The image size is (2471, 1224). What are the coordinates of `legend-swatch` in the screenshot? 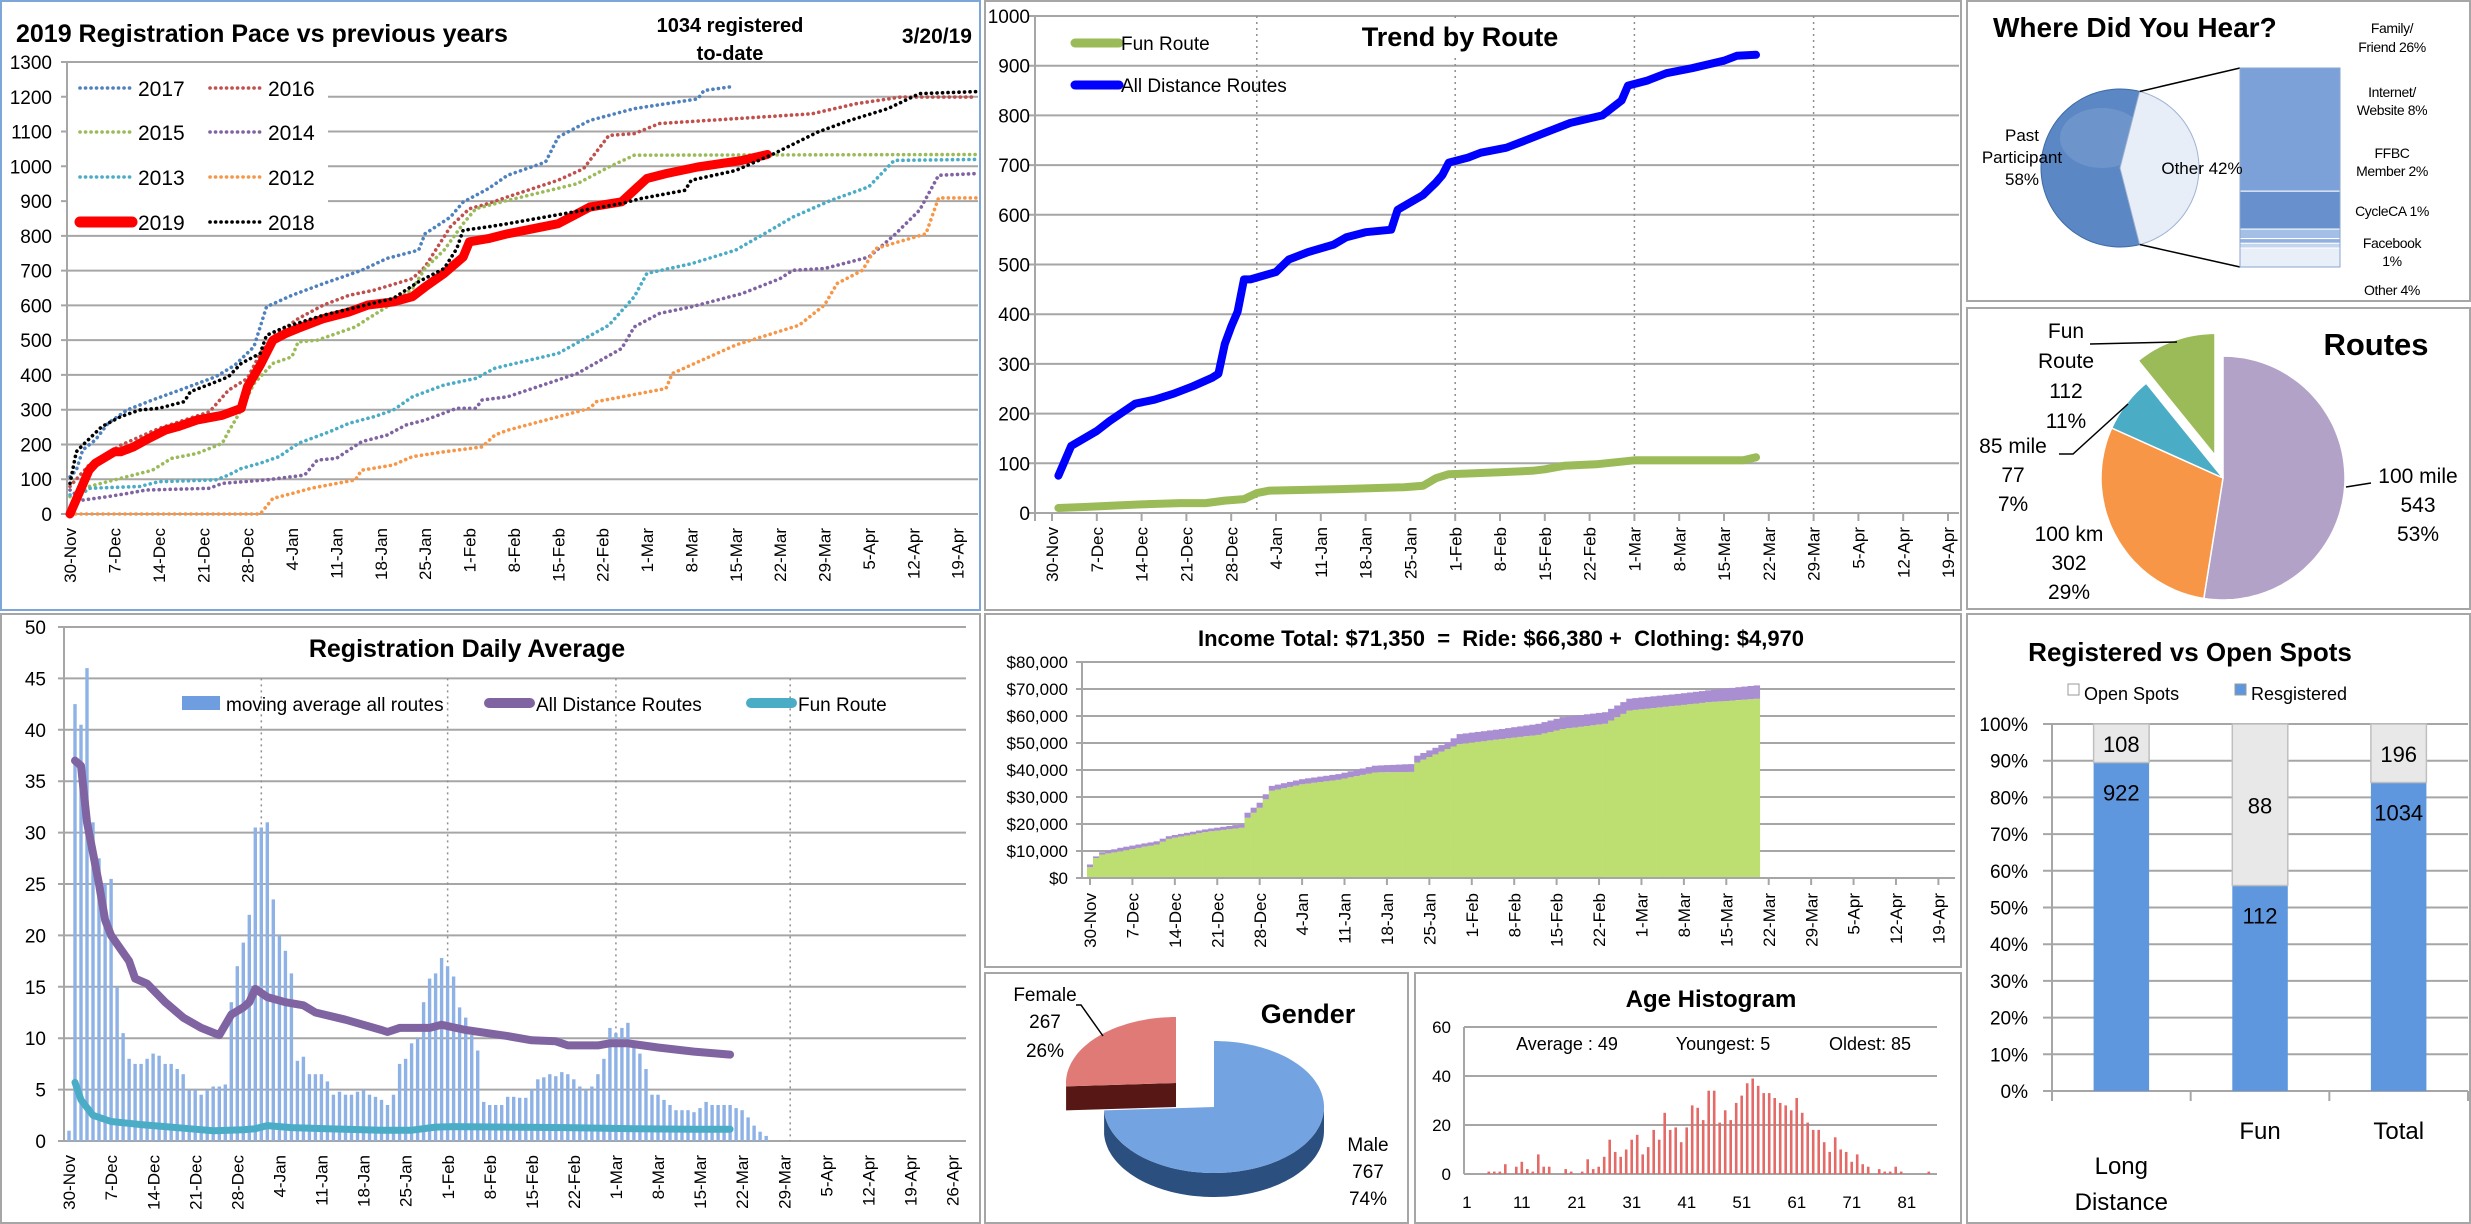 It's located at (201, 703).